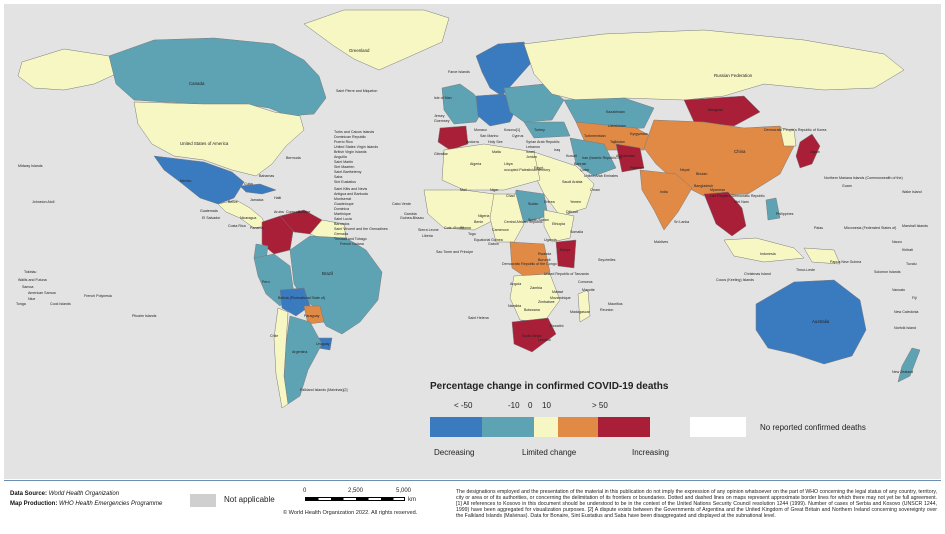  Describe the element at coordinates (905, 328) in the screenshot. I see `map-label: Norfolk Island` at that location.